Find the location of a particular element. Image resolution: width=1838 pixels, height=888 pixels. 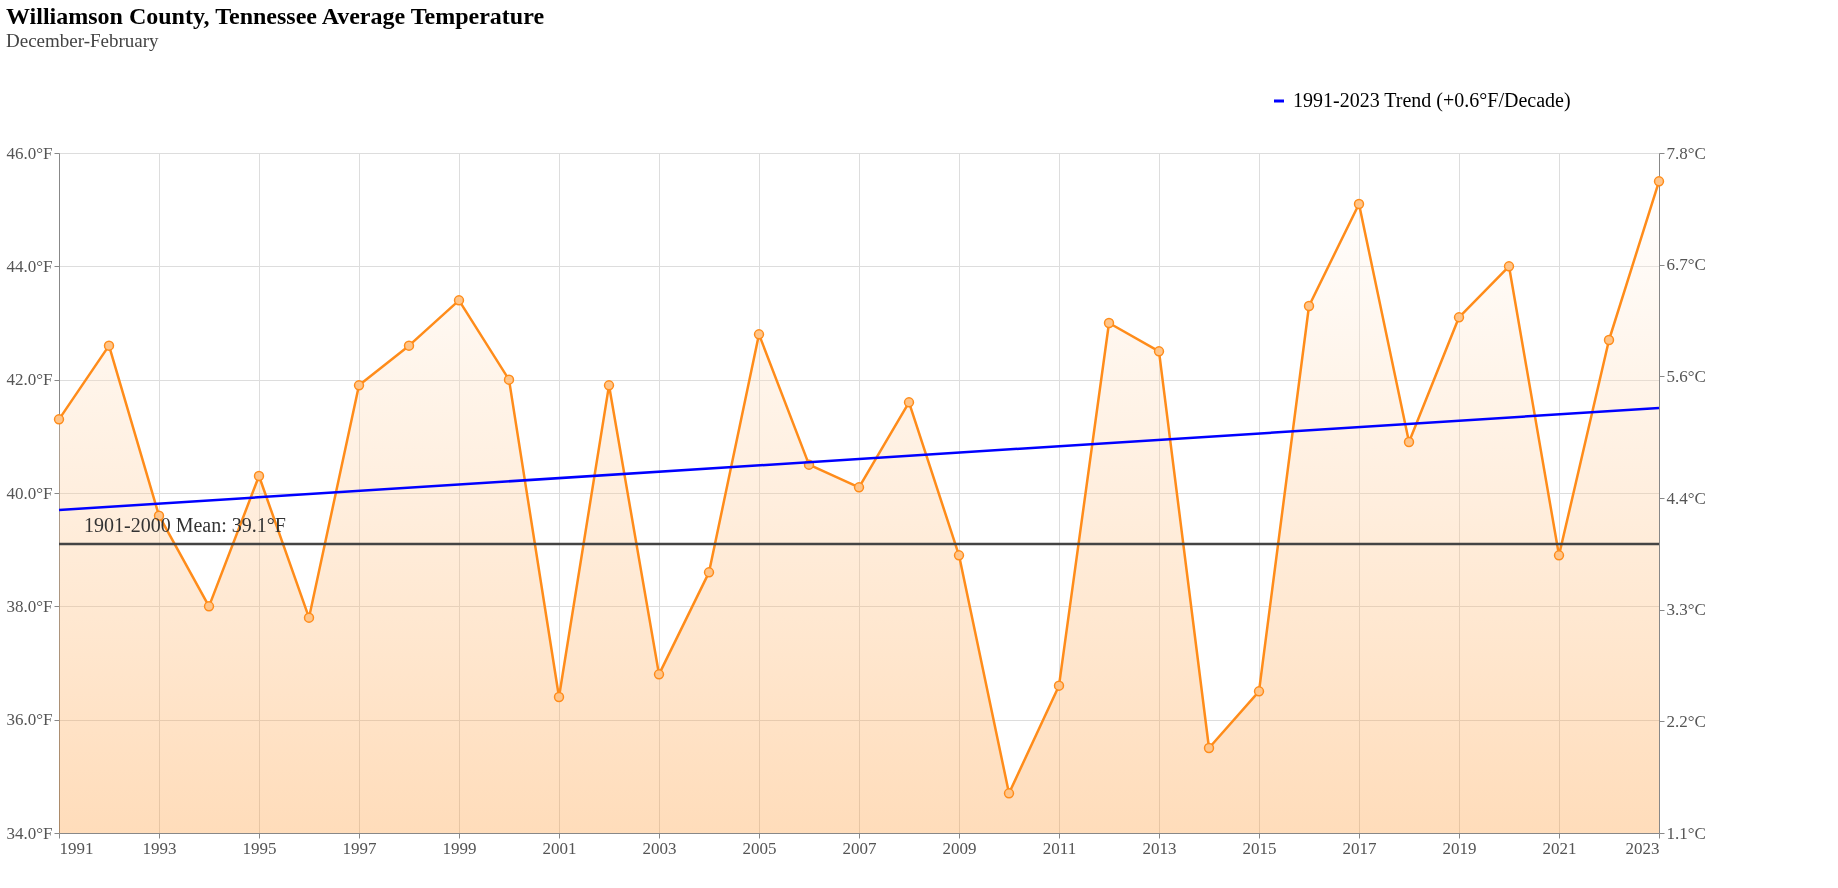

y-tick-label: 34.0°F is located at coordinates (29, 833).